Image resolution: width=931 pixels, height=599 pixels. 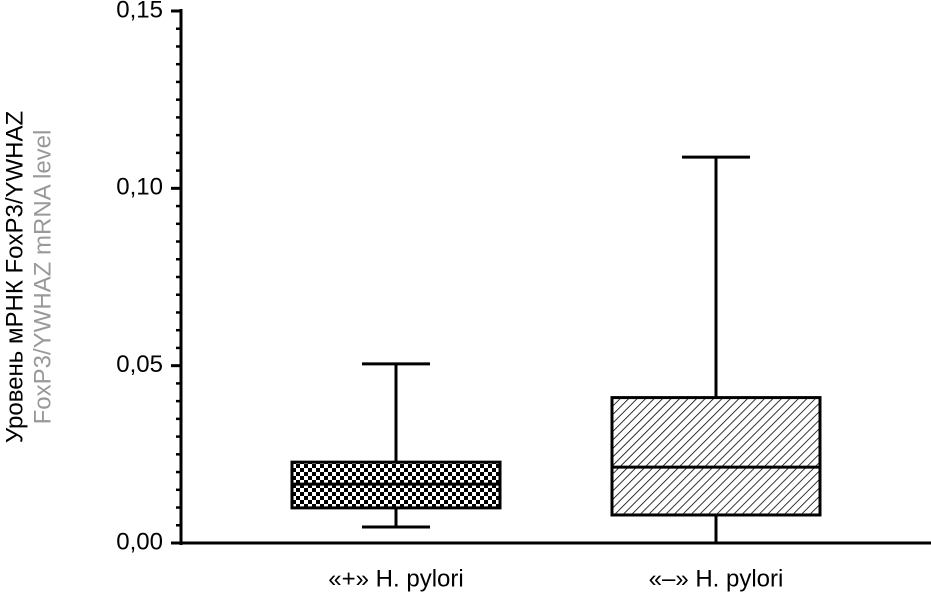 What do you see at coordinates (139, 187) in the screenshot?
I see `y-tick-label: 0,10` at bounding box center [139, 187].